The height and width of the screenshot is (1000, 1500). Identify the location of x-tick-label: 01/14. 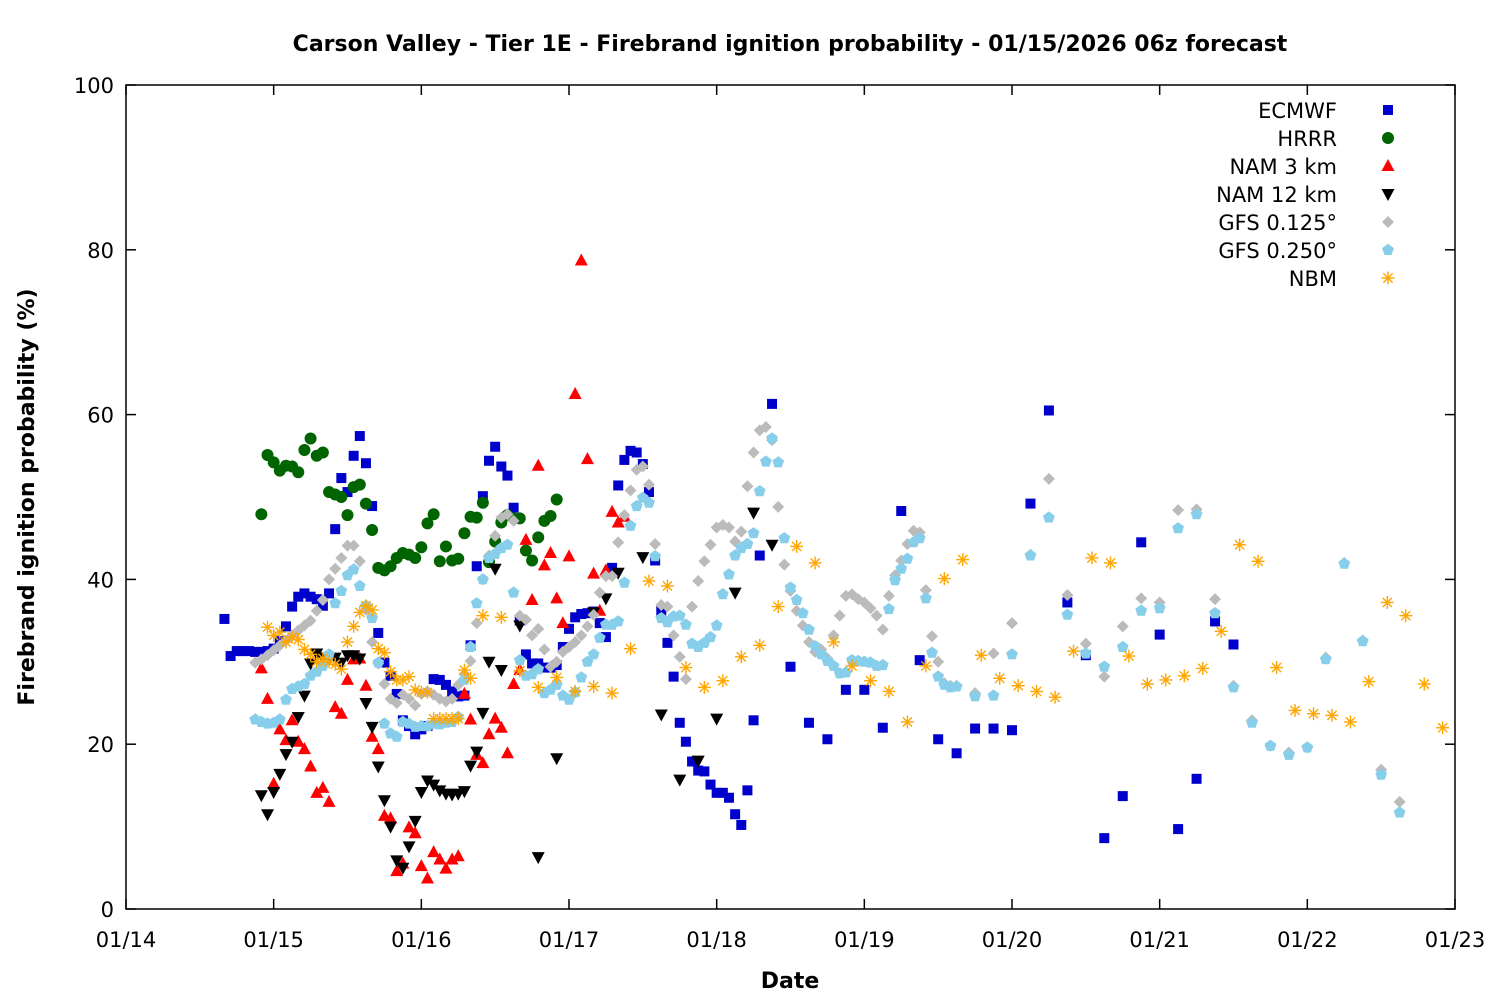
(126, 940).